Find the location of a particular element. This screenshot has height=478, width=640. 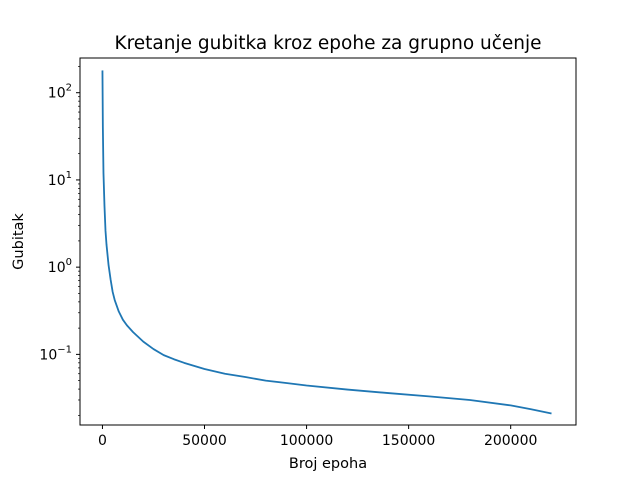

x-tick-label: 150000 is located at coordinates (408, 441).